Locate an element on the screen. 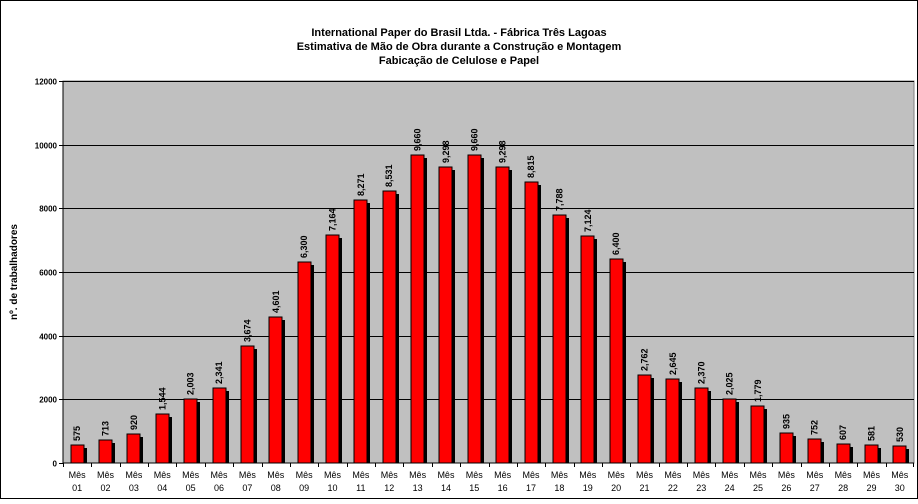 This screenshot has height=504, width=918. data-label: 2,341 is located at coordinates (219, 372).